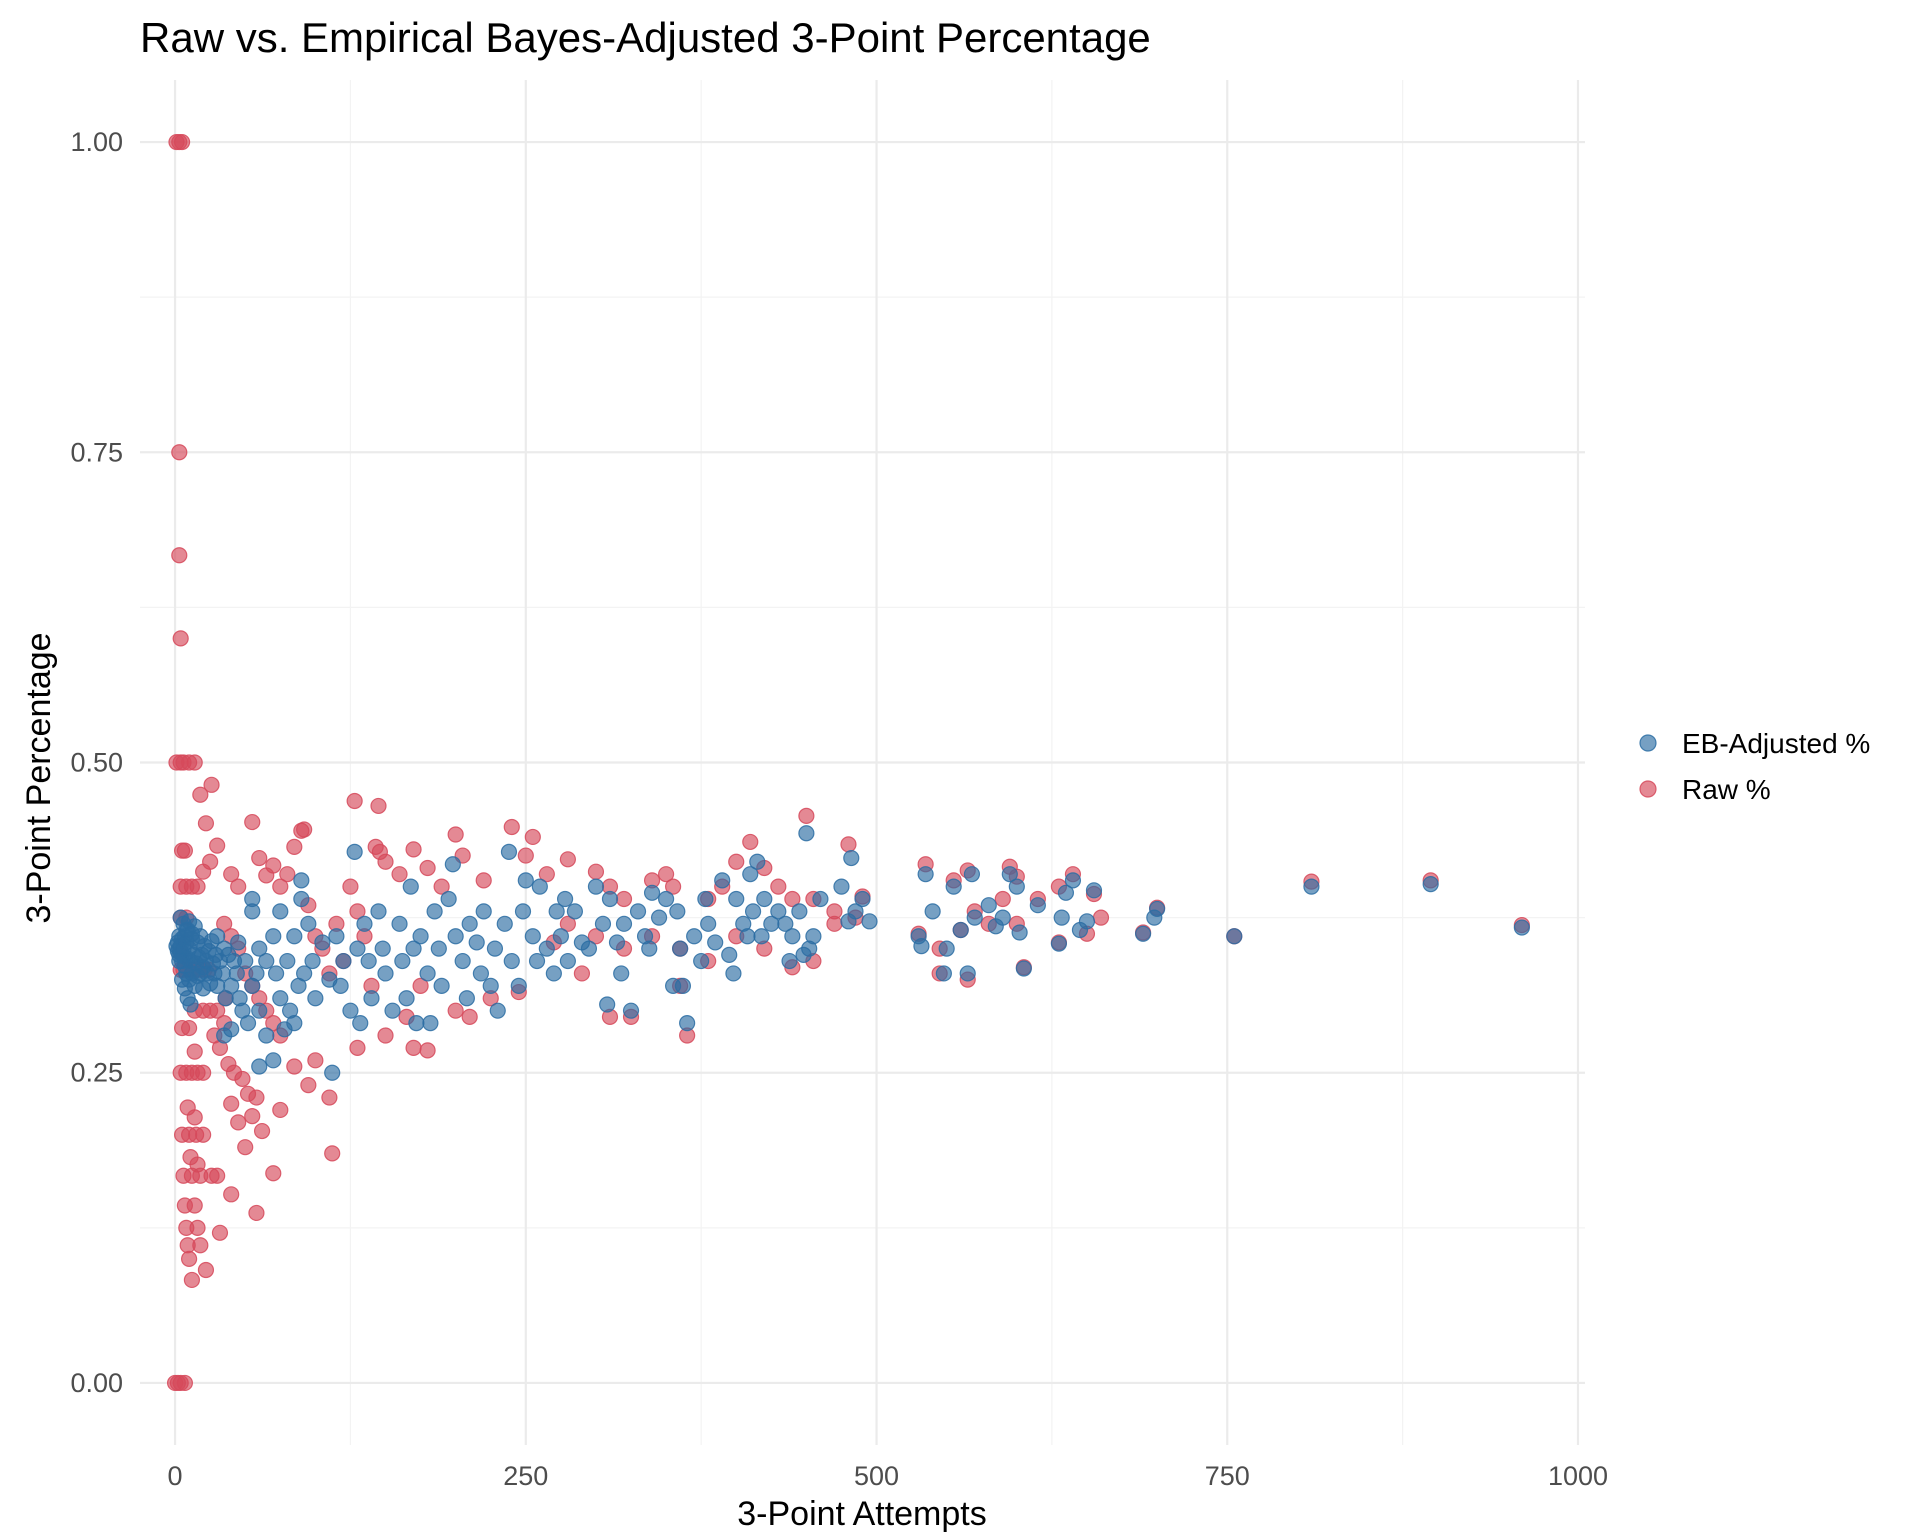  I want to click on y-axis-label: 3-Point Percentage, so click(39, 777).